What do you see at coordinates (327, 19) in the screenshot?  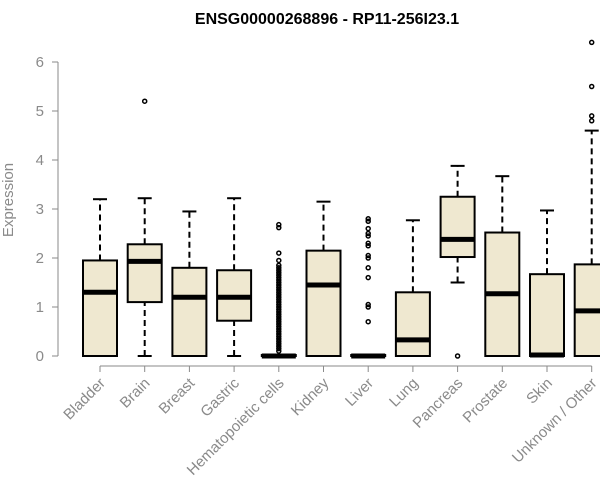 I see `chart-title: ENSG00000268896 - RP11-256I23.1` at bounding box center [327, 19].